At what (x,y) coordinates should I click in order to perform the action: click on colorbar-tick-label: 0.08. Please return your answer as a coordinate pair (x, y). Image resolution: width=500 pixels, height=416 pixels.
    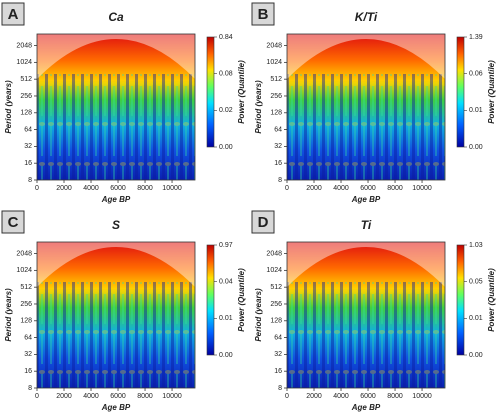
    Looking at the image, I should click on (226, 74).